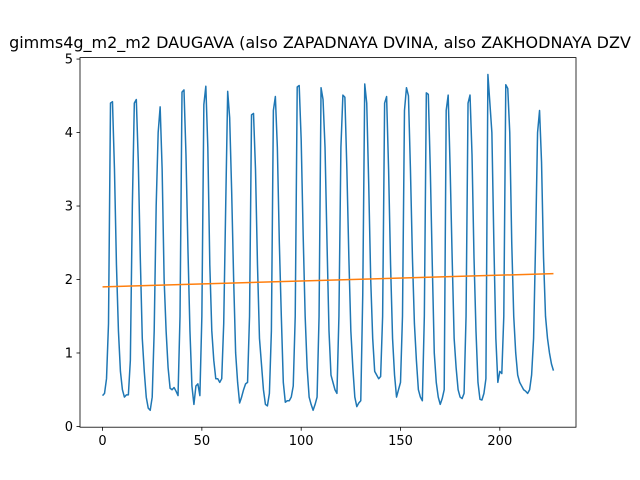 Image resolution: width=640 pixels, height=480 pixels. I want to click on x-tick-label: 200, so click(499, 441).